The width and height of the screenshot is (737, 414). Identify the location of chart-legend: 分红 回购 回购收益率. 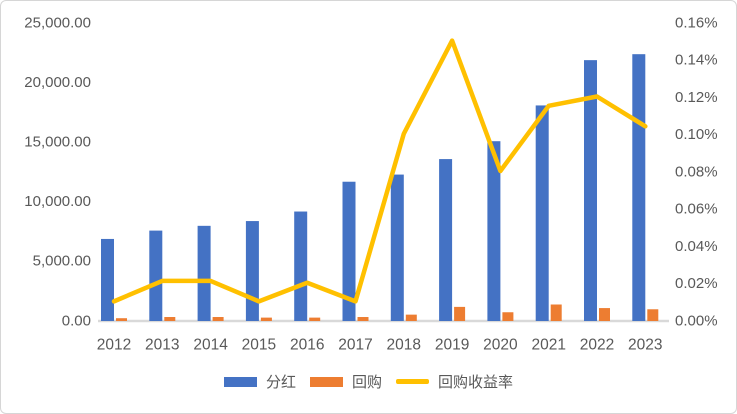
(368, 381).